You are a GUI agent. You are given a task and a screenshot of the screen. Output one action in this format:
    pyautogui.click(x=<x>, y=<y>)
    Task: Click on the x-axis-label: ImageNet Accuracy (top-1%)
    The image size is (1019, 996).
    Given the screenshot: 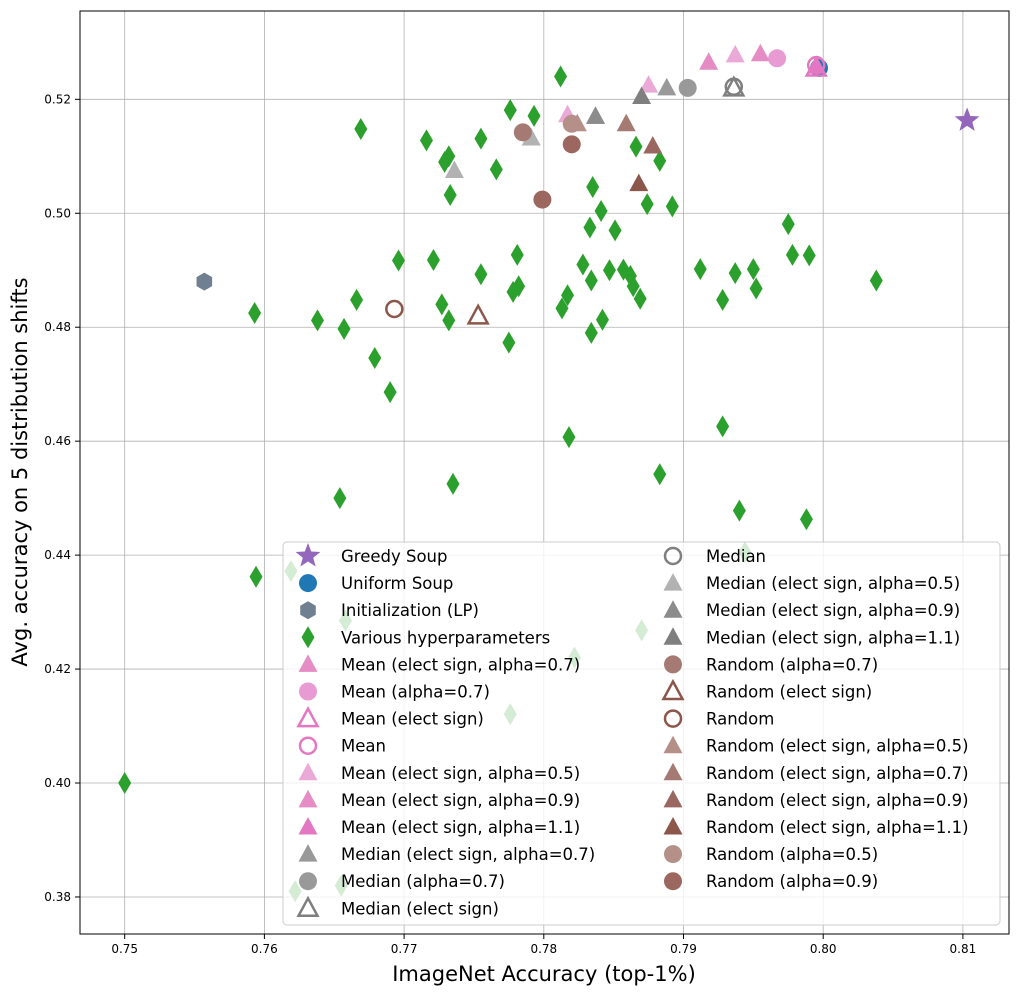 What is the action you would take?
    pyautogui.click(x=544, y=974)
    